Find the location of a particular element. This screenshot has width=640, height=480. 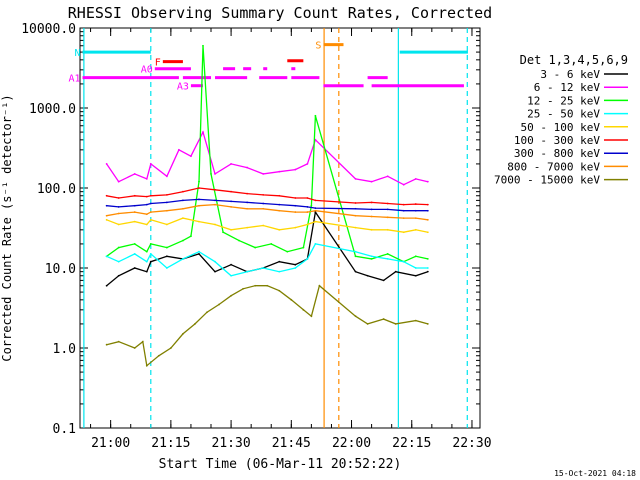

flag-bar-label: N is located at coordinates (78, 53).